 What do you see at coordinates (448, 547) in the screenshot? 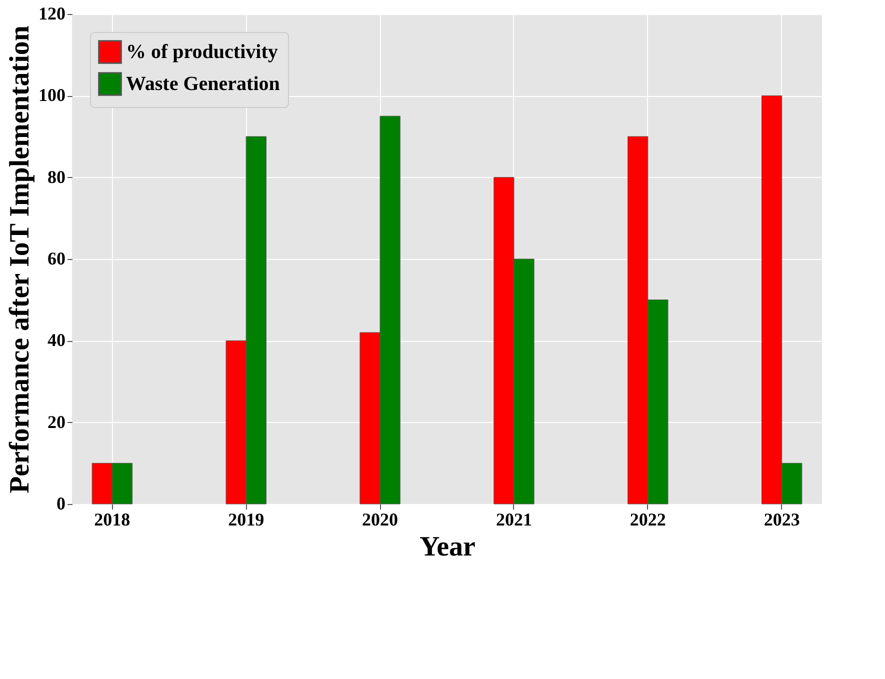
I see `x-axis-title: Year` at bounding box center [448, 547].